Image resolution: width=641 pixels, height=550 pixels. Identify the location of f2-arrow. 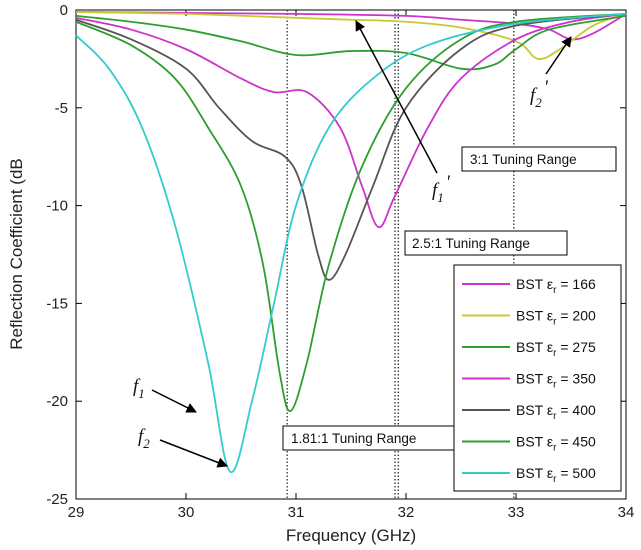
(193, 453).